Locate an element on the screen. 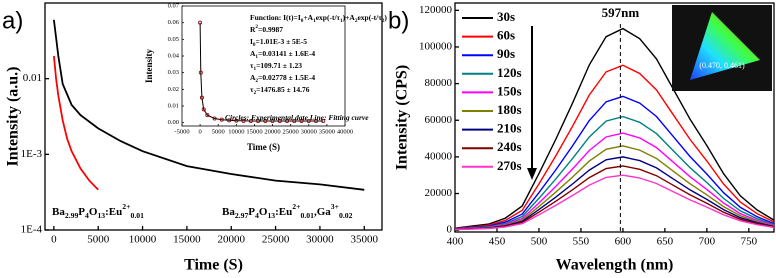  legend-label: 150s is located at coordinates (509, 90).